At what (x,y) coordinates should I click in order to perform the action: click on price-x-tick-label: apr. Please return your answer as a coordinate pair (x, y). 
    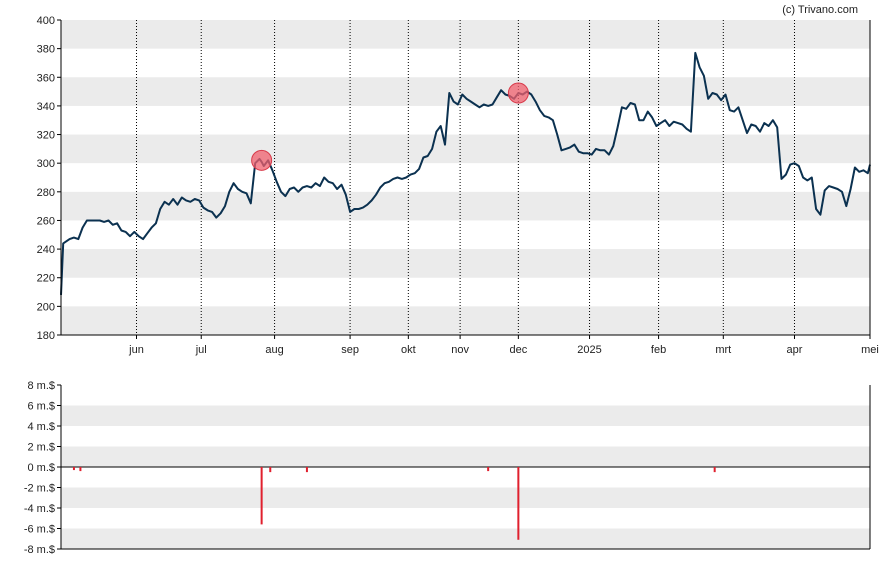
    Looking at the image, I should click on (795, 350).